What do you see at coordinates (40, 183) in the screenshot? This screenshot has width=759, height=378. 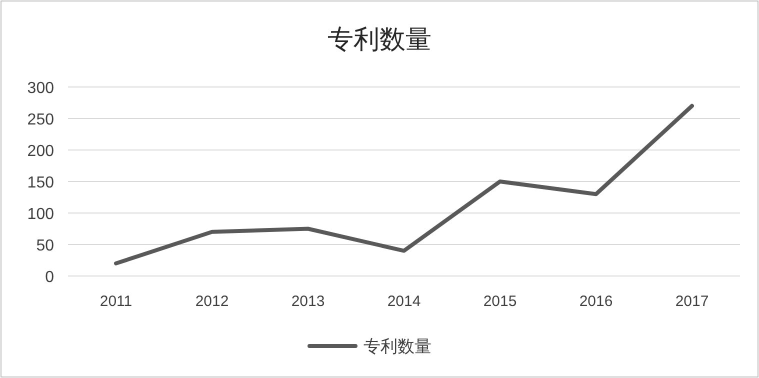 I see `y-tick-label: 150` at bounding box center [40, 183].